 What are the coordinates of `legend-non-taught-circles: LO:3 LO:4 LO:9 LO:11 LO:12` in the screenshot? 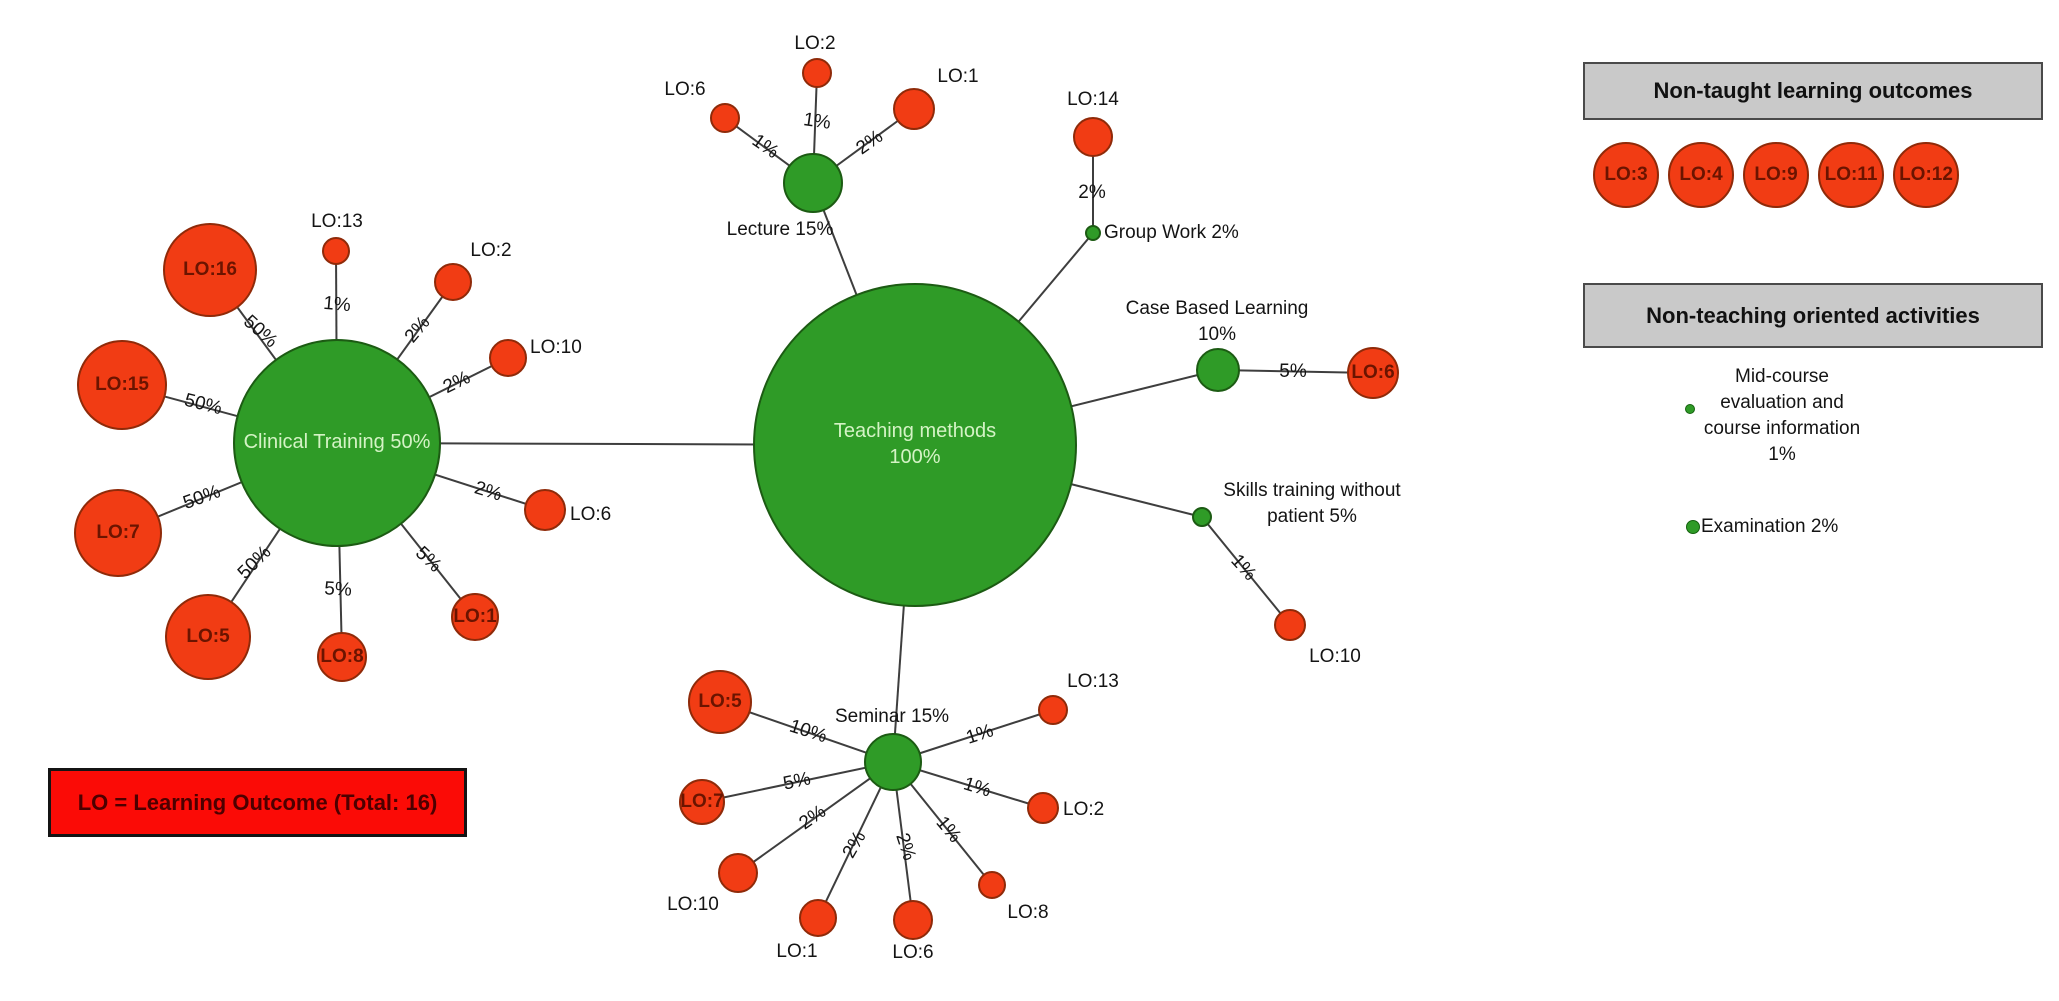 It's located at (1776, 175).